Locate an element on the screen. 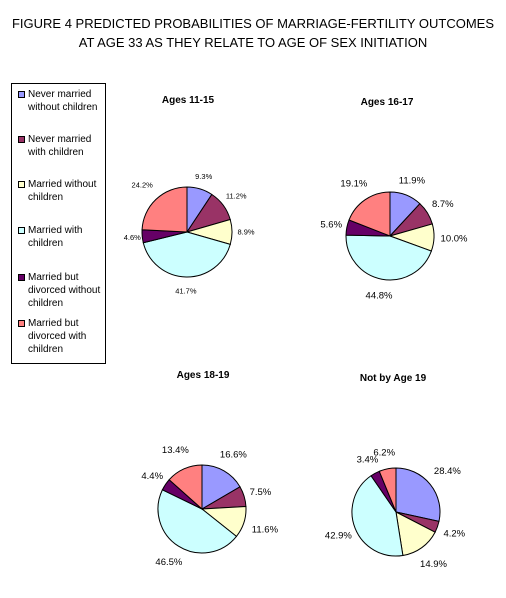 This screenshot has width=506, height=598. slice-label: 6.2% is located at coordinates (384, 453).